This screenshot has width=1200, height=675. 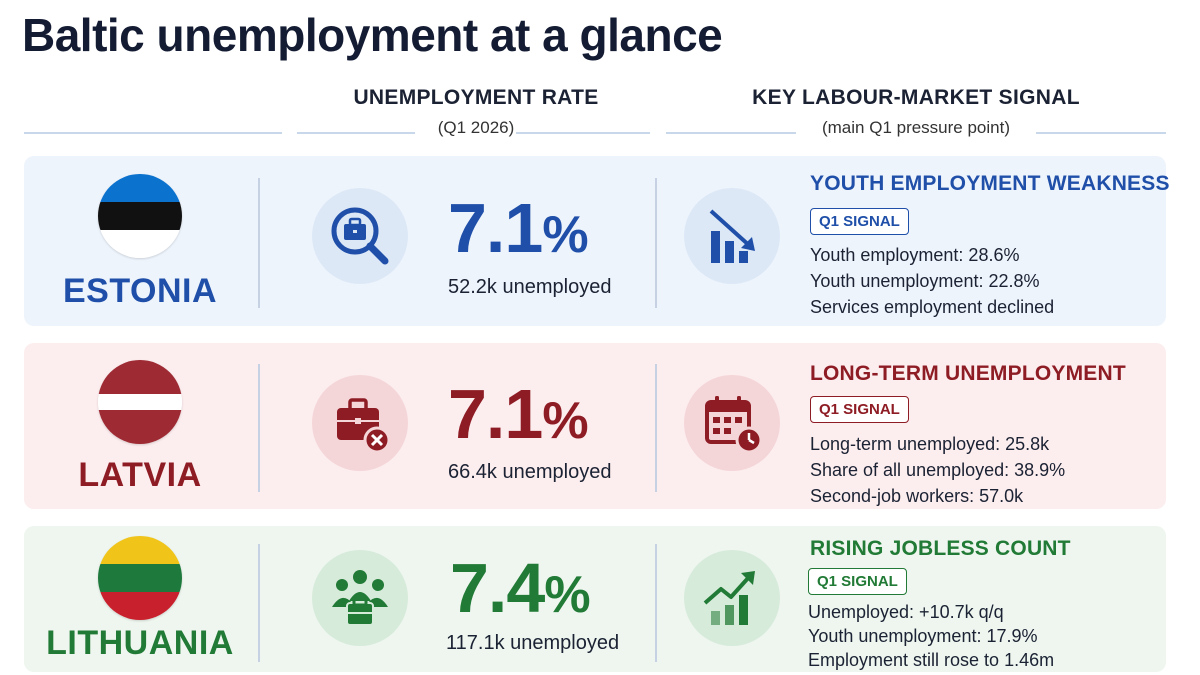 What do you see at coordinates (476, 97) in the screenshot?
I see `rate-header-title: UNEMPLOYMENT RATE` at bounding box center [476, 97].